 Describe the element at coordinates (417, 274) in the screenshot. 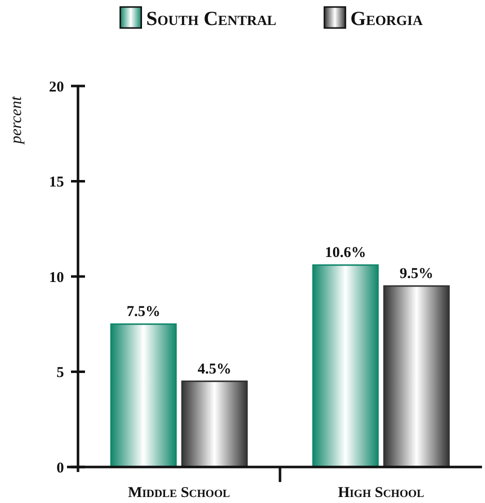

I see `data-label: 9.5%` at that location.